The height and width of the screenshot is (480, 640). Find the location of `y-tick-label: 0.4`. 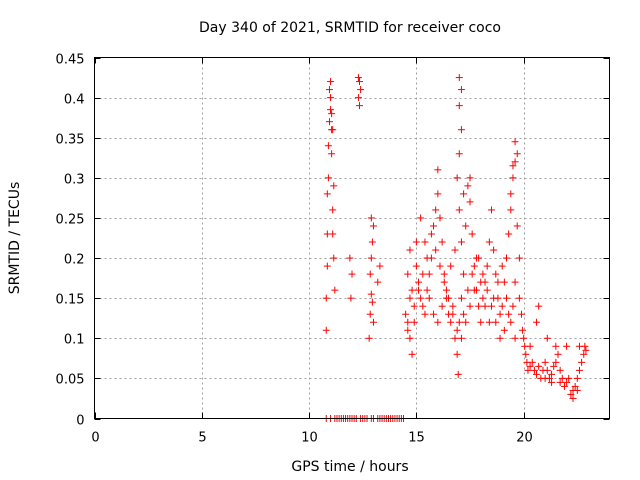

y-tick-label: 0.4 is located at coordinates (74, 100).